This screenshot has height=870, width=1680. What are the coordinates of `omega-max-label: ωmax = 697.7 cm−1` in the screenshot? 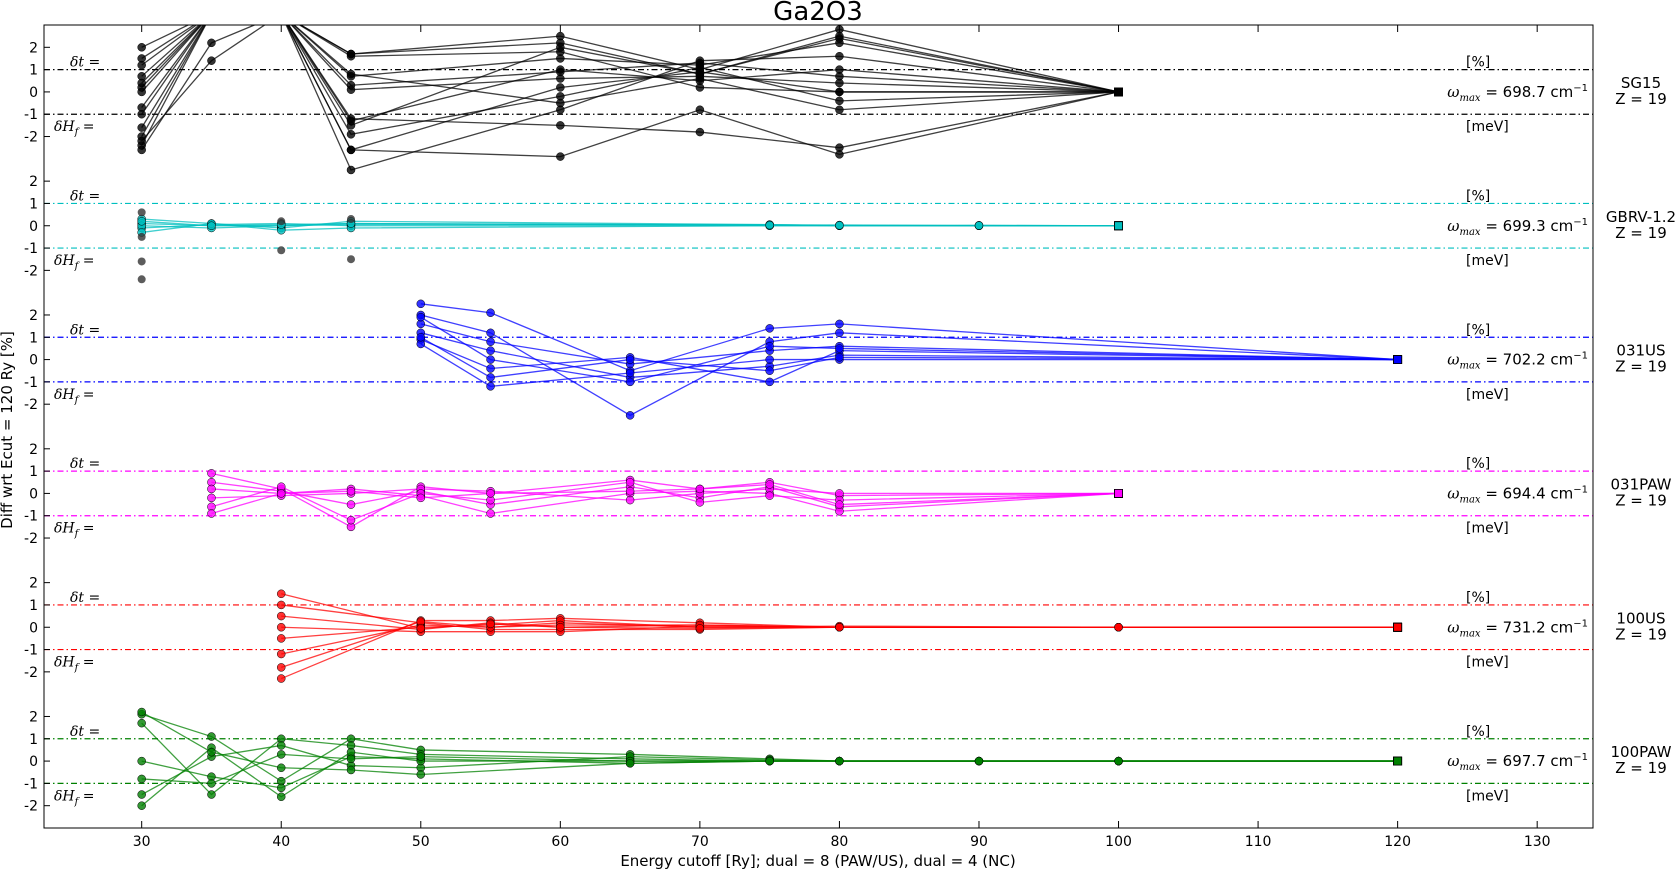 It's located at (1517, 762).